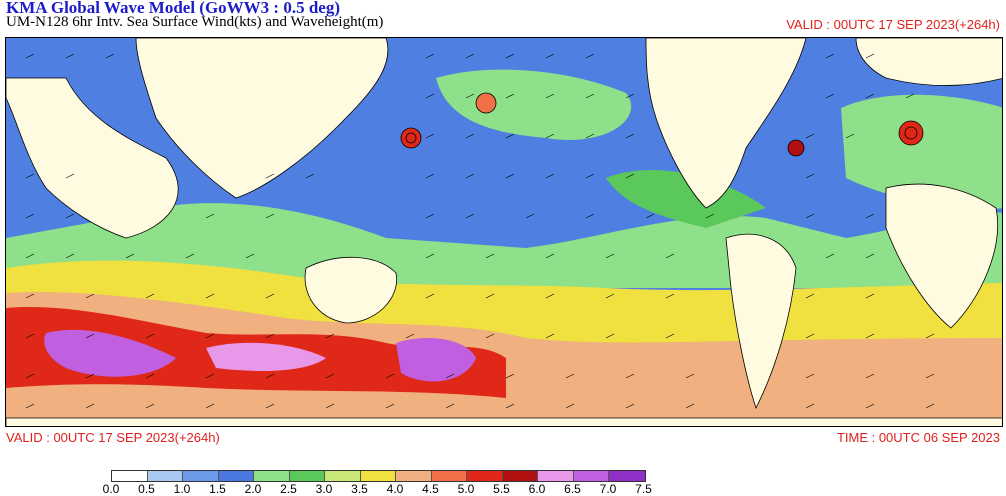 The image size is (1006, 496). Describe the element at coordinates (113, 437) in the screenshot. I see `valid-time-bottom: VALID : 00UTC 17 SEP 2023(+264h)` at that location.